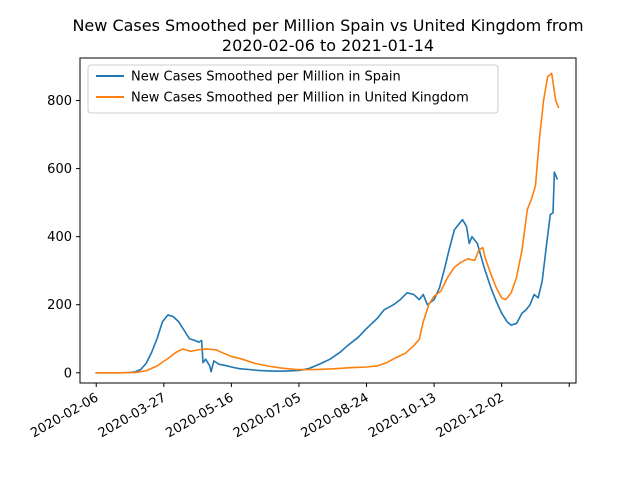 The image size is (640, 480). I want to click on y-axis: 0 200 400 600 800, so click(63, 237).